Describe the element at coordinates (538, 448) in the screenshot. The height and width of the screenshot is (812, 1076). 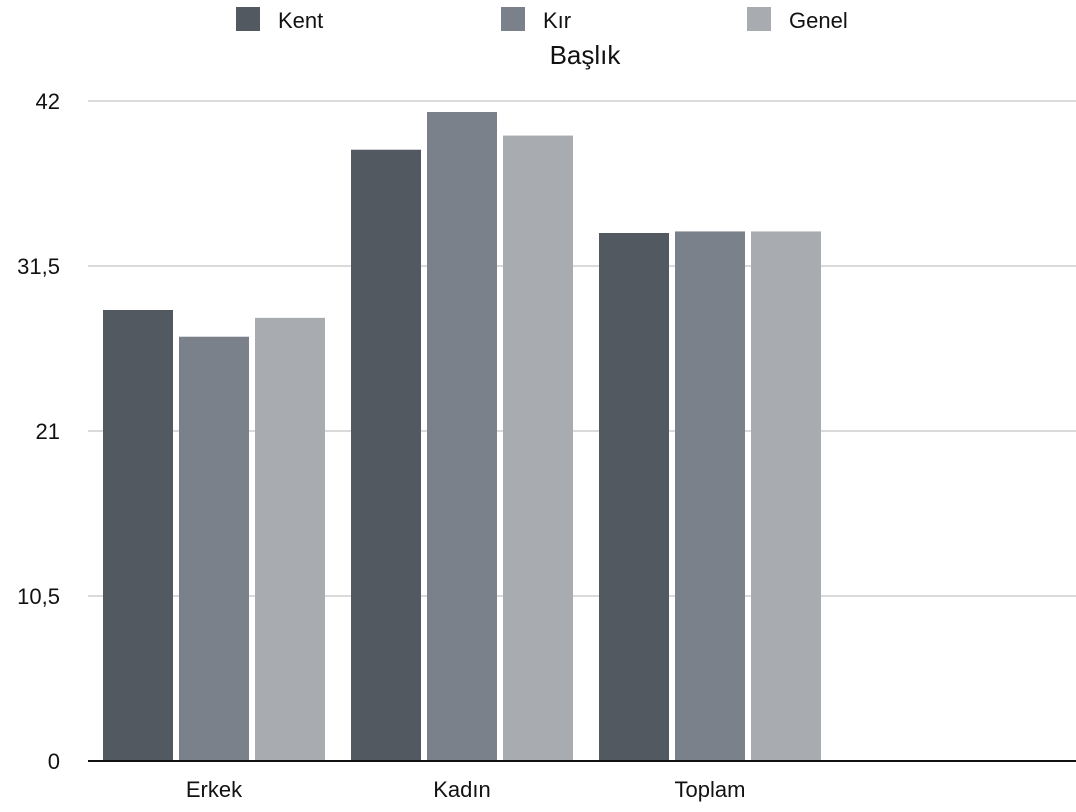
I see `bar-genel-kadın` at that location.